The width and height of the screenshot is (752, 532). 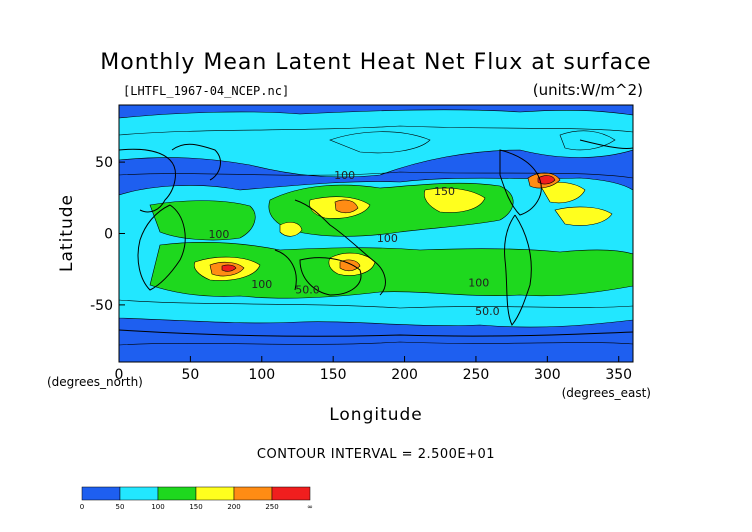 I want to click on x-tick-label: 300, so click(x=547, y=375).